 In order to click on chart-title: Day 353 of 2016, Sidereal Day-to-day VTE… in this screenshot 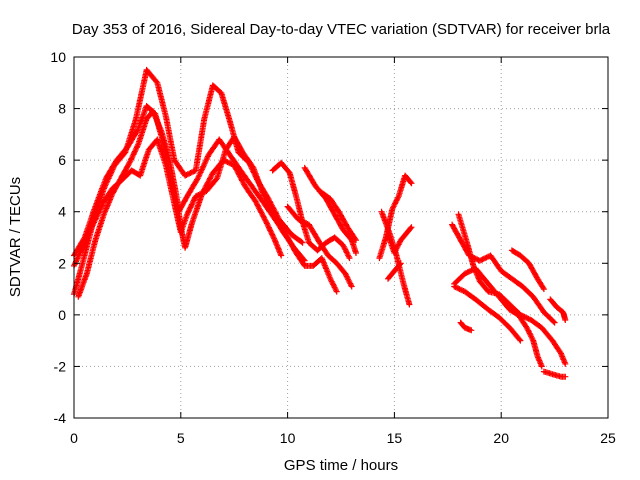, I will do `click(341, 29)`.